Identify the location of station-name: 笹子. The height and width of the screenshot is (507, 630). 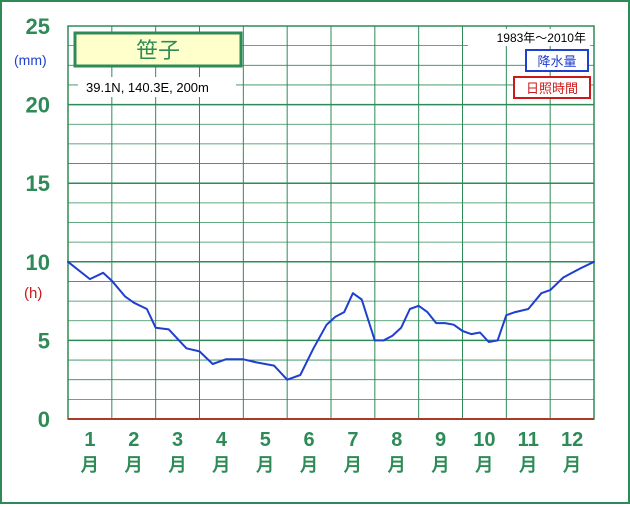
(158, 50).